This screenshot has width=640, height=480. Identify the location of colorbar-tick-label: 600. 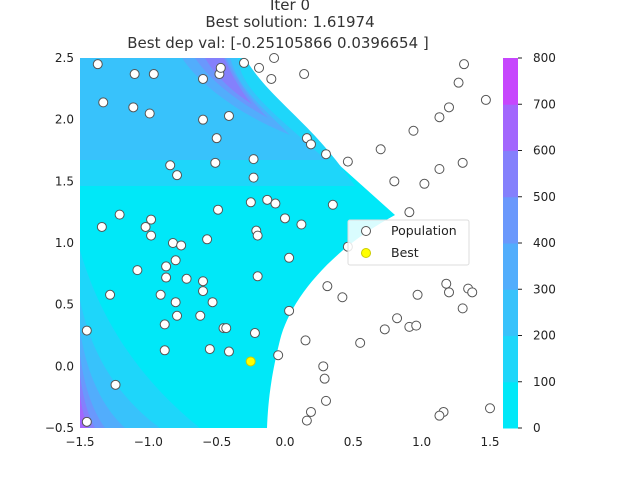
(544, 151).